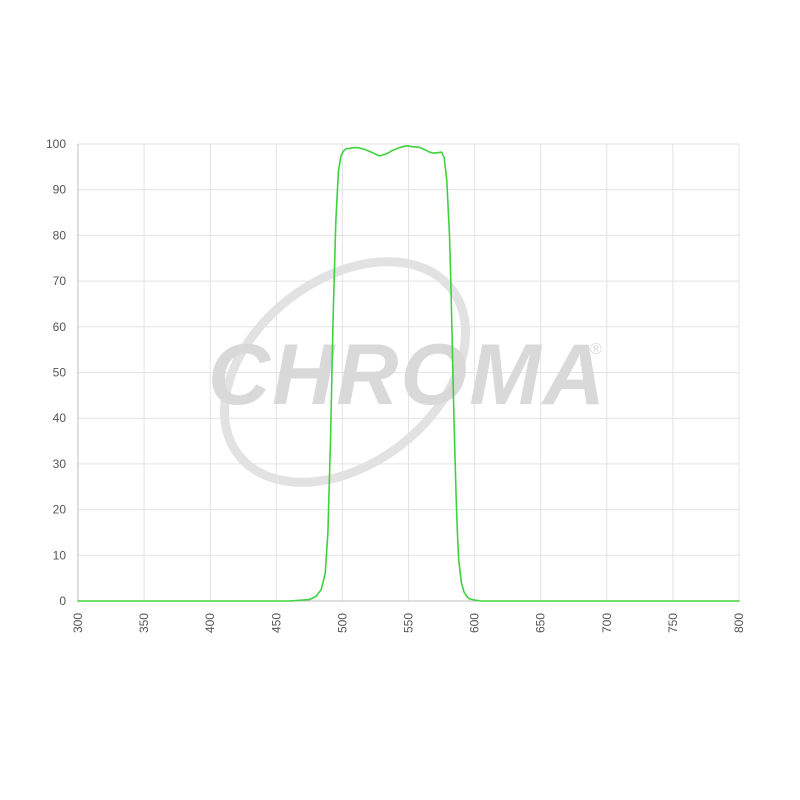 The width and height of the screenshot is (800, 800). Describe the element at coordinates (60, 373) in the screenshot. I see `y-tick-label: 50` at that location.